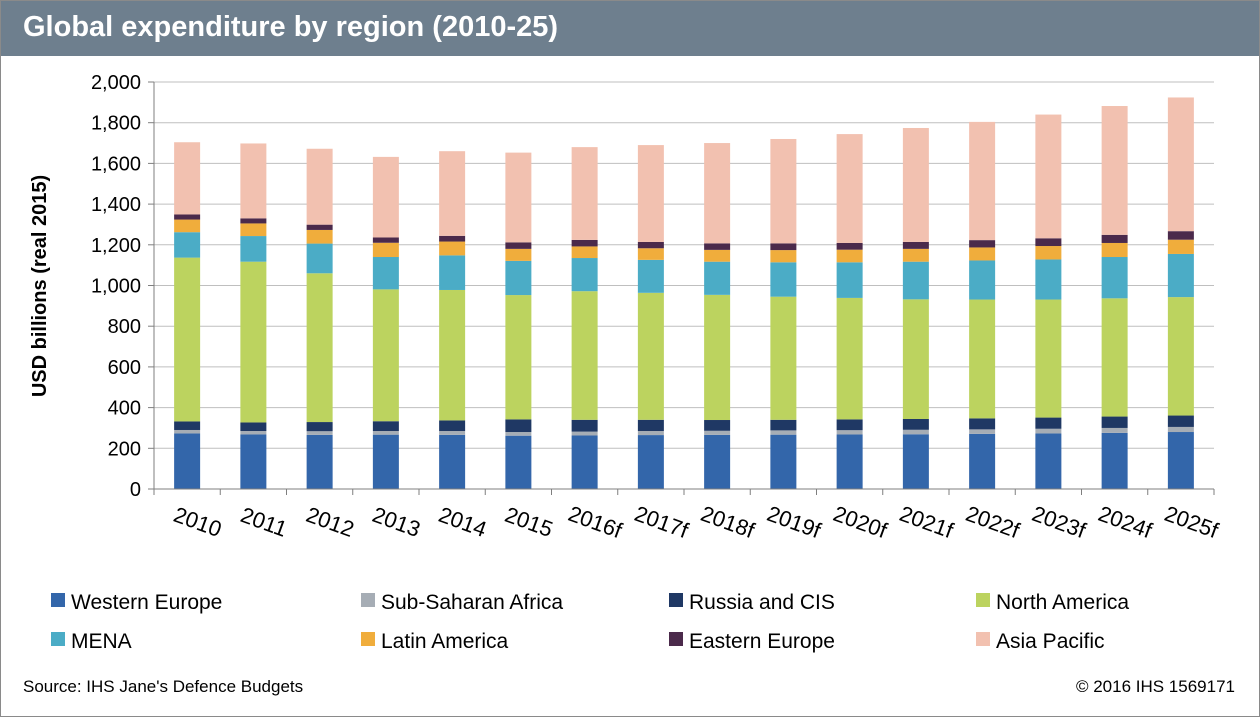 This screenshot has width=1260, height=717. Describe the element at coordinates (116, 164) in the screenshot. I see `y-tick-label: 1,600` at that location.